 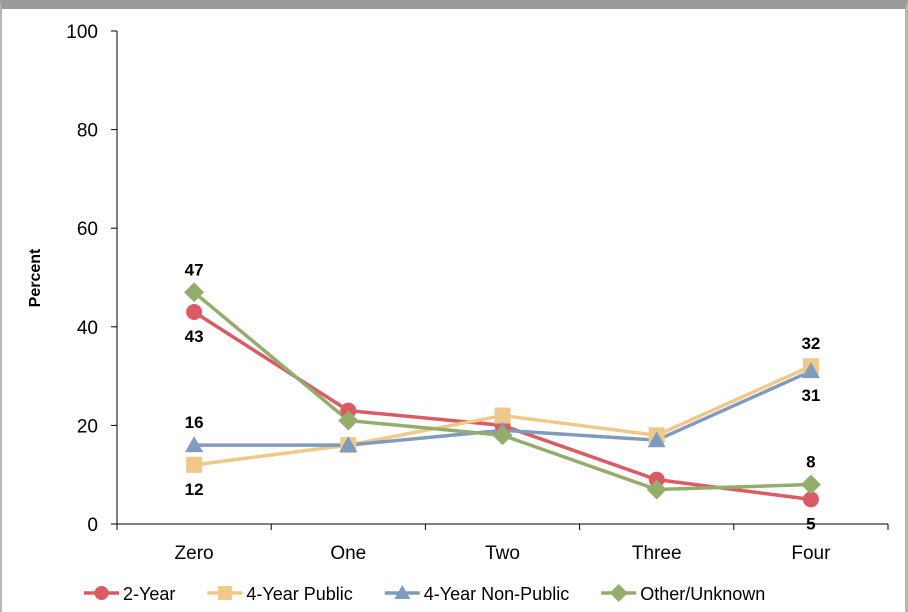 I want to click on legend-item: 2-Year, so click(x=129, y=594).